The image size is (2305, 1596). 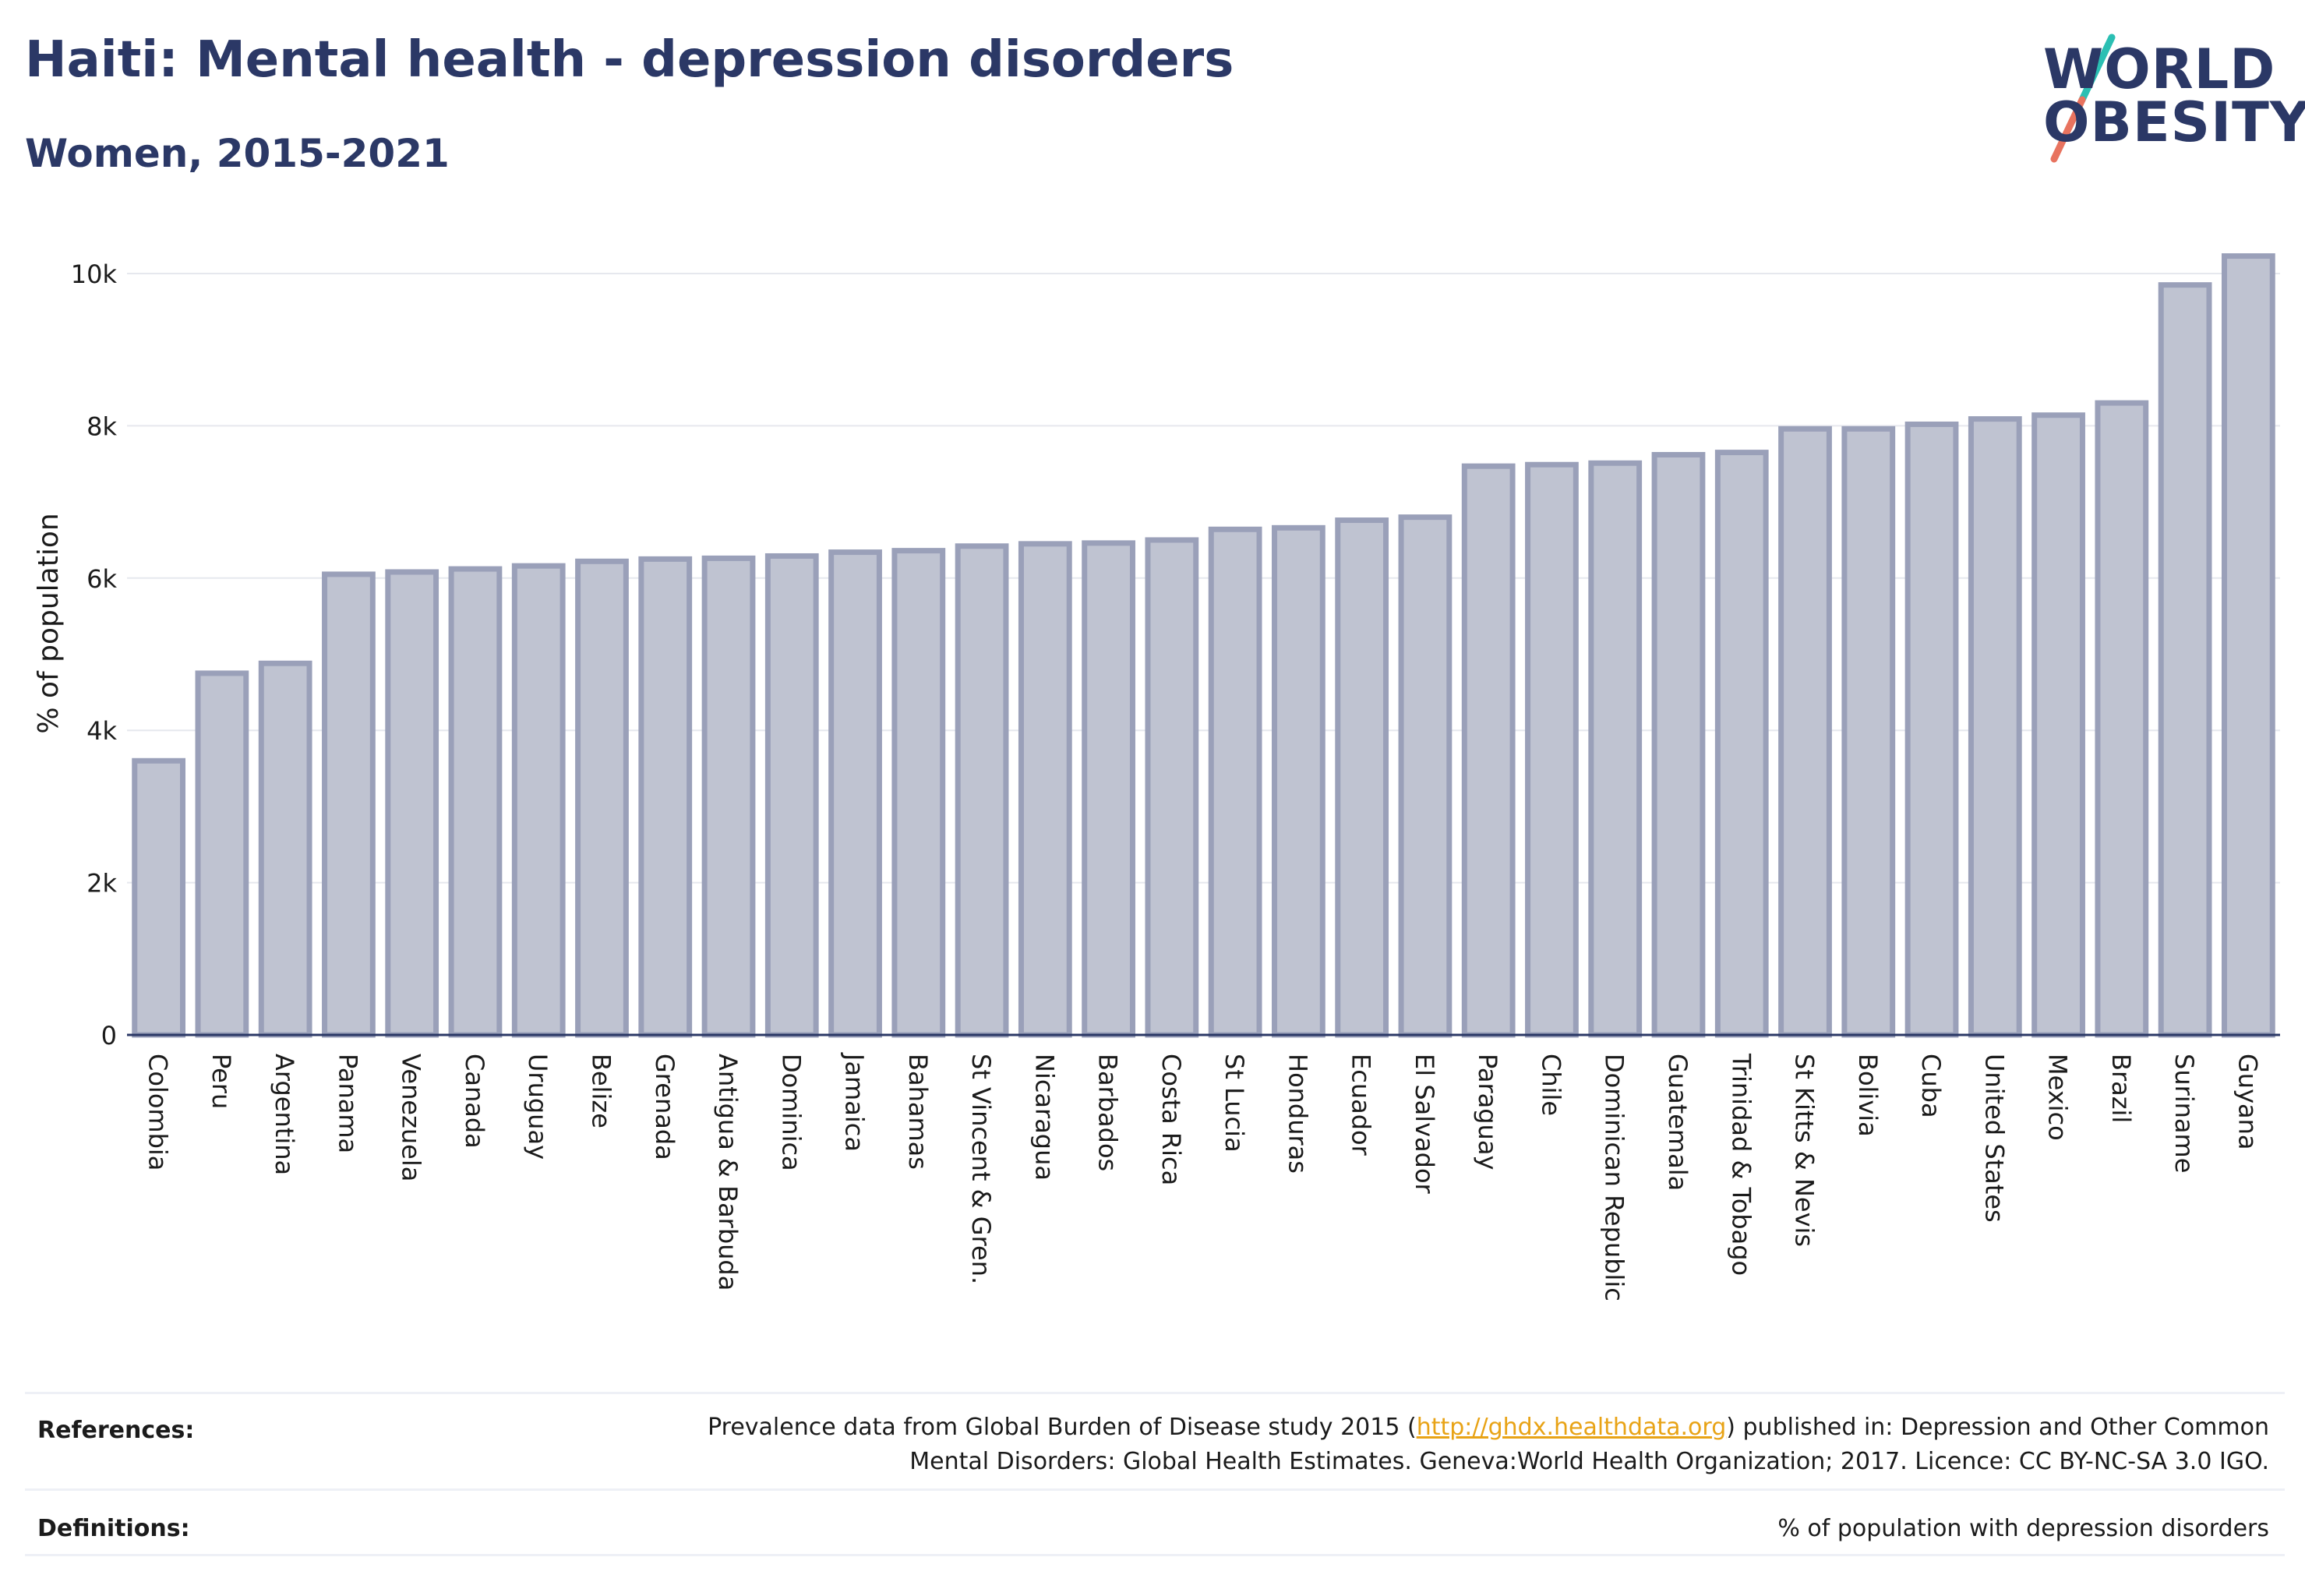 I want to click on references-link: http://ghdx.healthdata.org, so click(x=1571, y=1427).